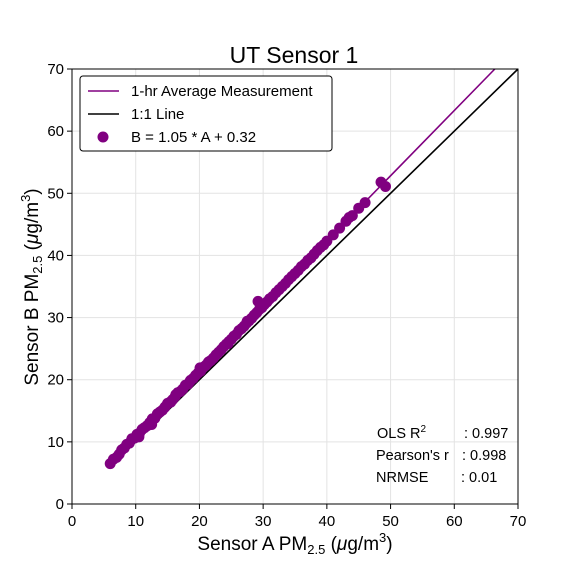 This screenshot has width=576, height=576. What do you see at coordinates (193, 137) in the screenshot?
I see `legend-label-points: B = 1.05 * A + 0.32` at bounding box center [193, 137].